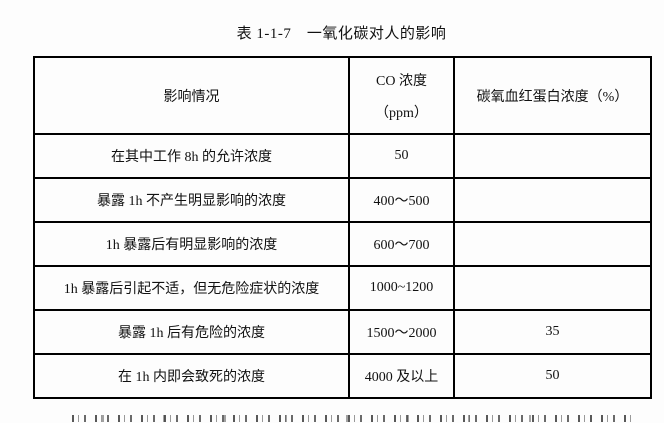 The image size is (664, 423). Describe the element at coordinates (341, 34) in the screenshot. I see `table-caption: 表 1-1-7 一氧化碳对人的影响` at that location.